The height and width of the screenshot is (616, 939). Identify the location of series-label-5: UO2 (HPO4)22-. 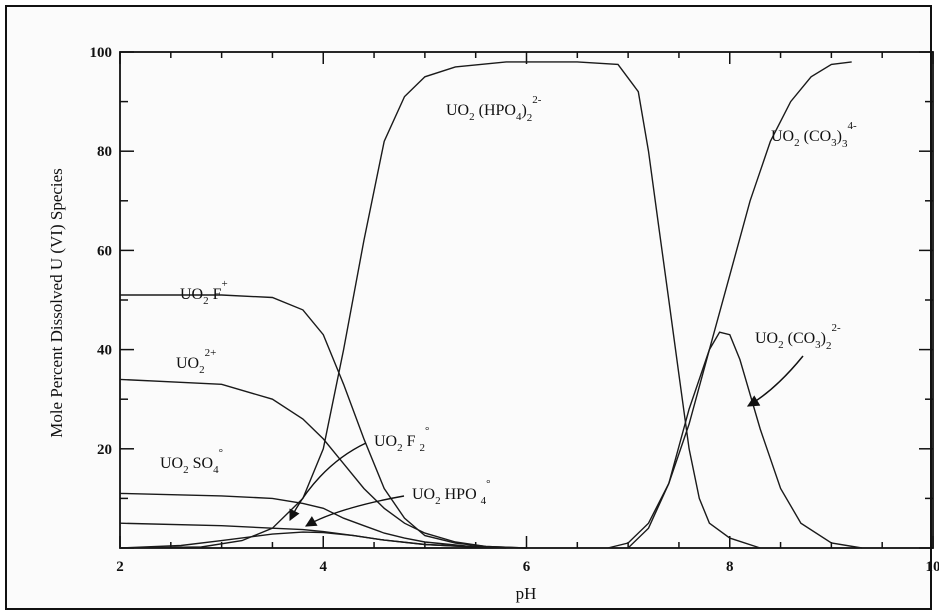
(494, 109).